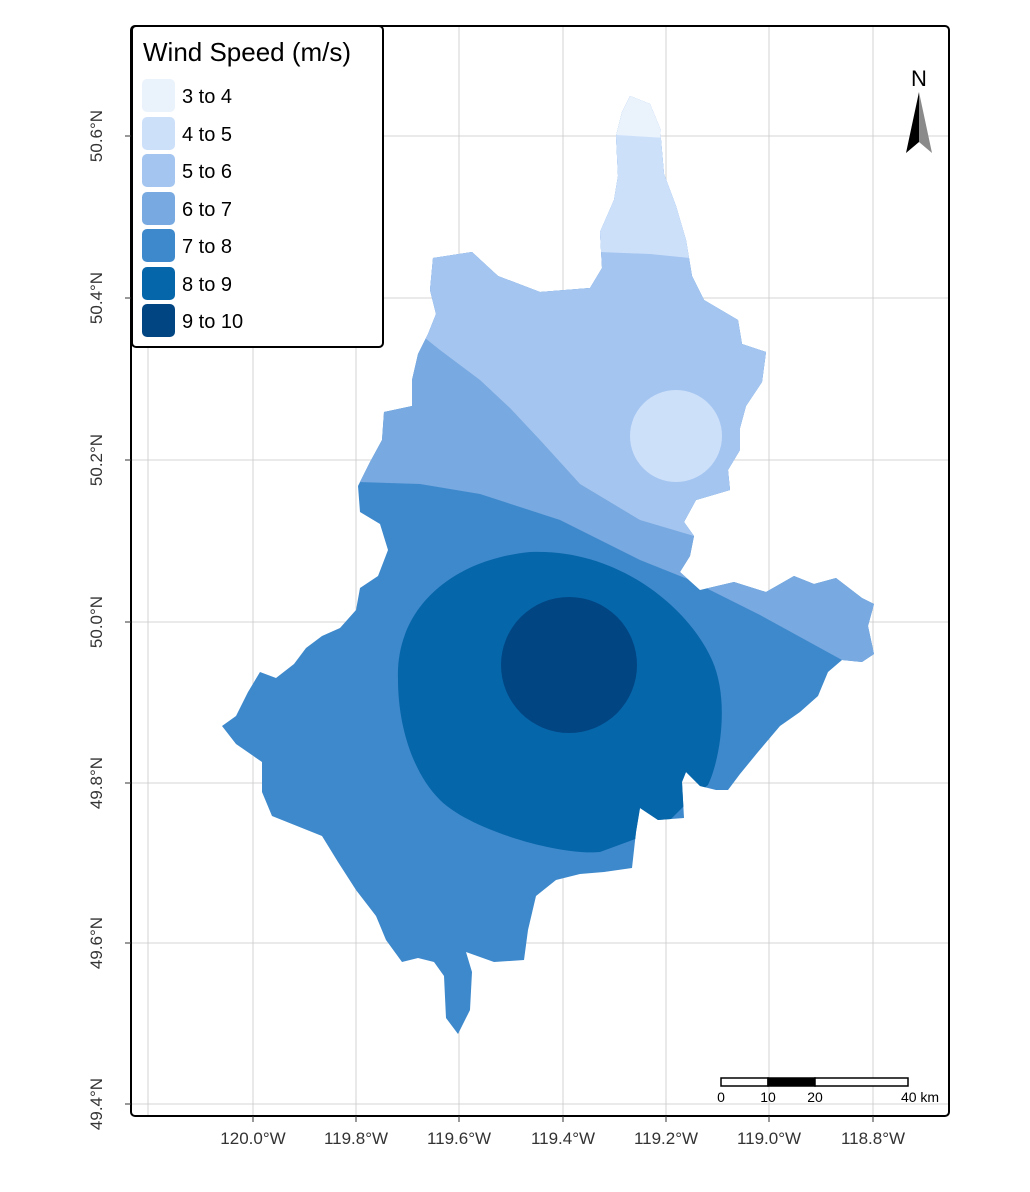 The image size is (1030, 1192). I want to click on x-tick-label: 120.0°W, so click(252, 1138).